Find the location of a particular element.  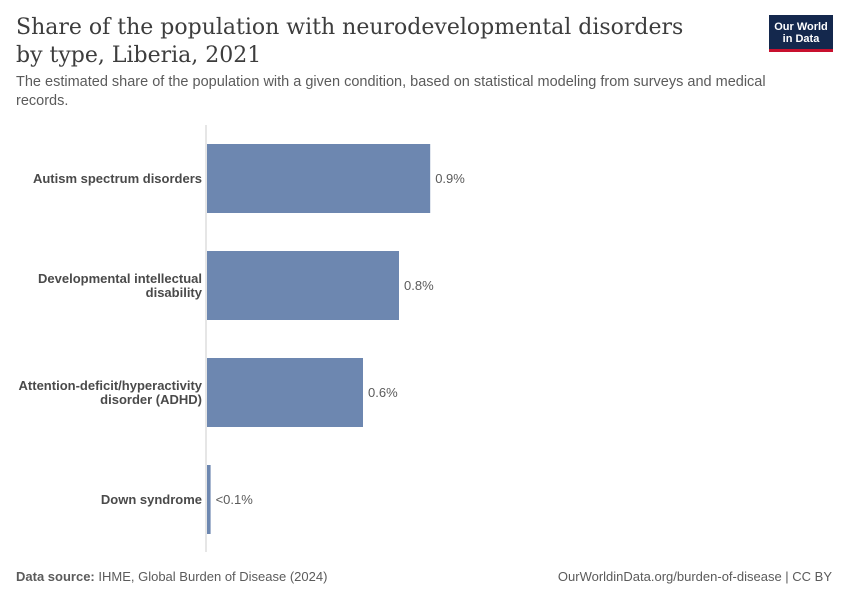

owid-logo: Our World in Data is located at coordinates (801, 33).